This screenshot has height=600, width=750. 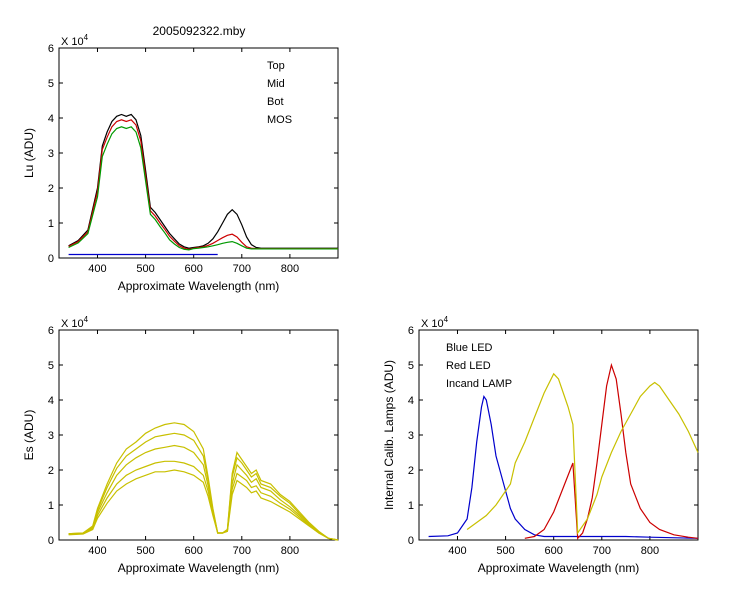 I want to click on legend-entry: Red LED, so click(x=468, y=366).